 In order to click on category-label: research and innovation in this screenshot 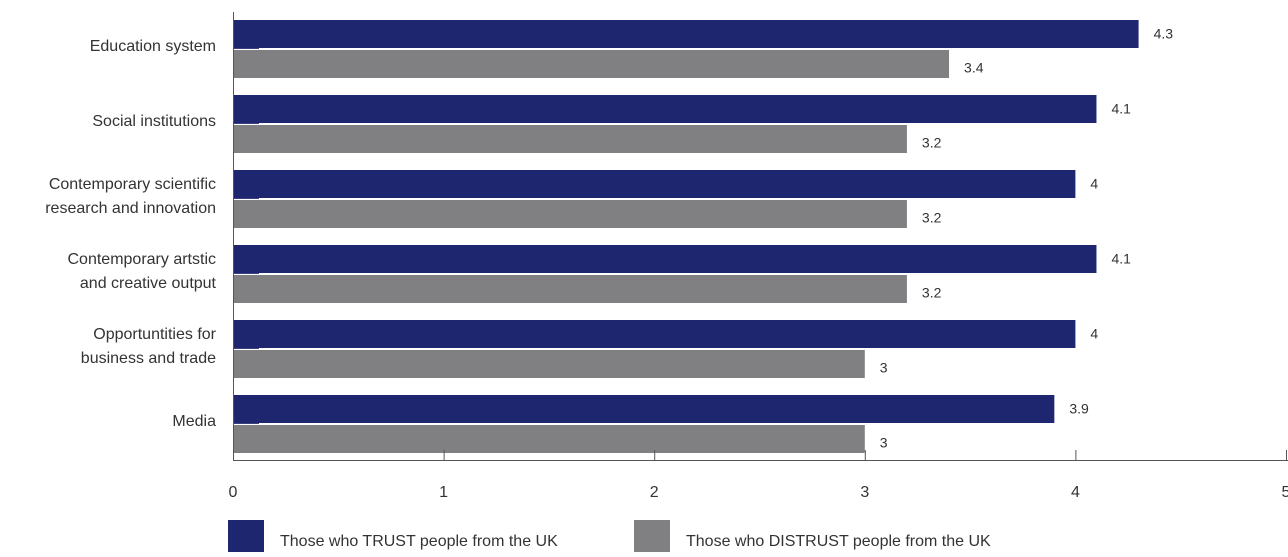, I will do `click(130, 208)`.